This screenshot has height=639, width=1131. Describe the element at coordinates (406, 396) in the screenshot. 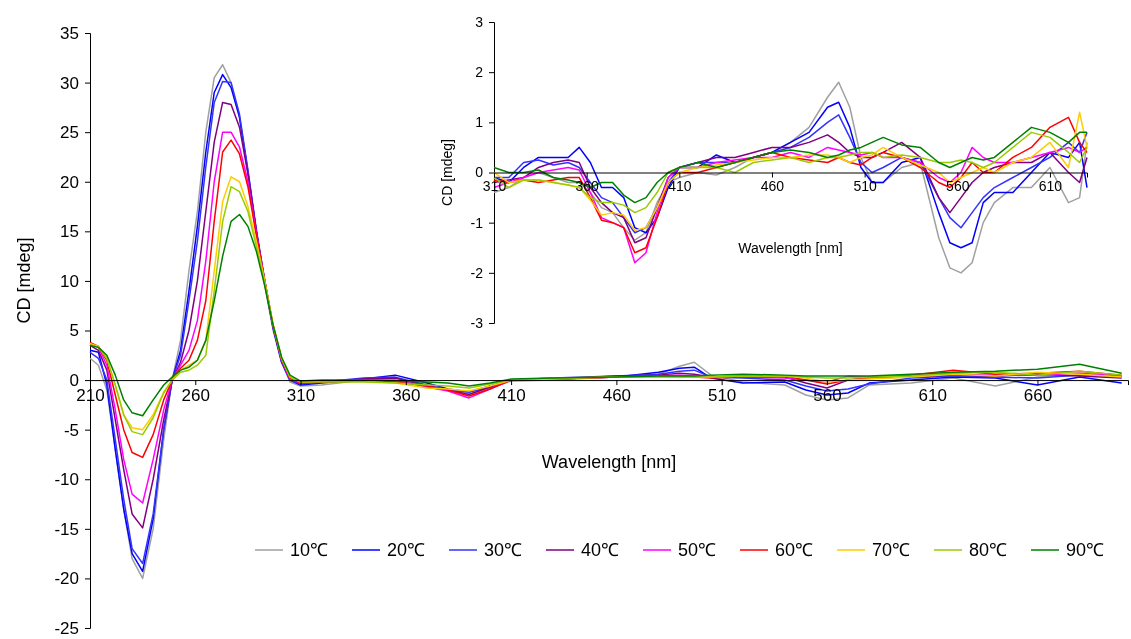

I see `x-tick-label: 360` at that location.